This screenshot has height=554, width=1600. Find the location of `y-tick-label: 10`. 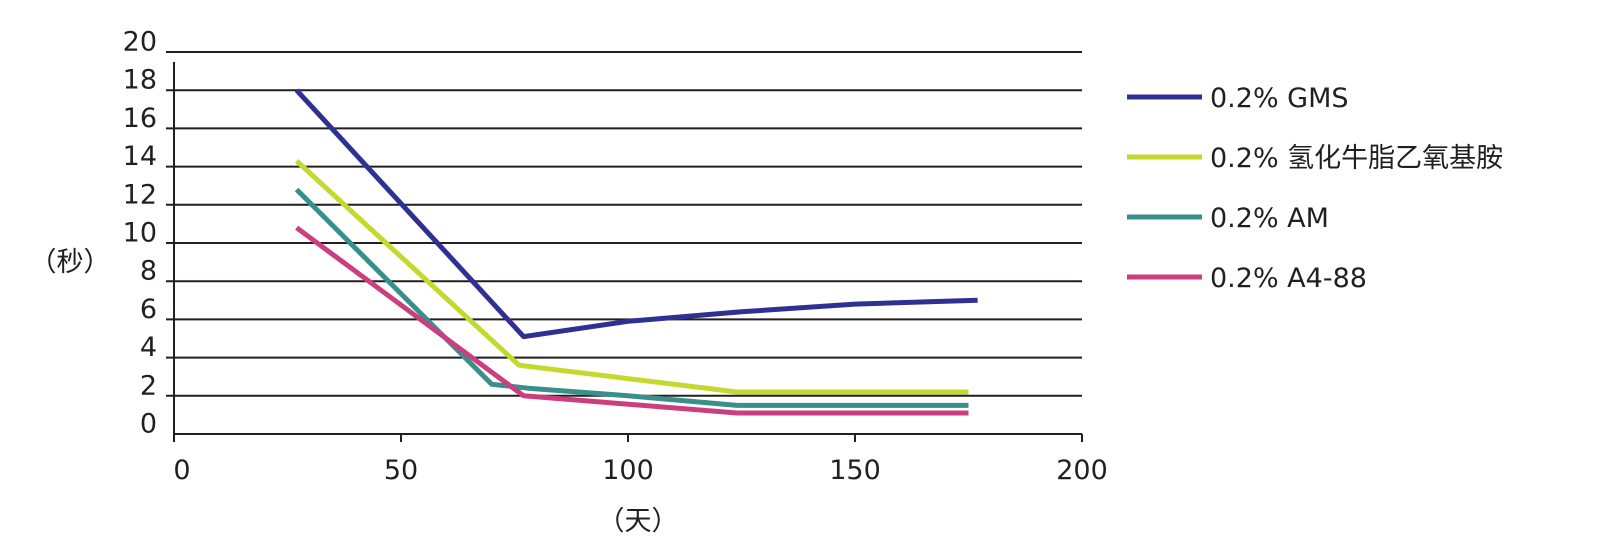

y-tick-label: 10 is located at coordinates (140, 233).